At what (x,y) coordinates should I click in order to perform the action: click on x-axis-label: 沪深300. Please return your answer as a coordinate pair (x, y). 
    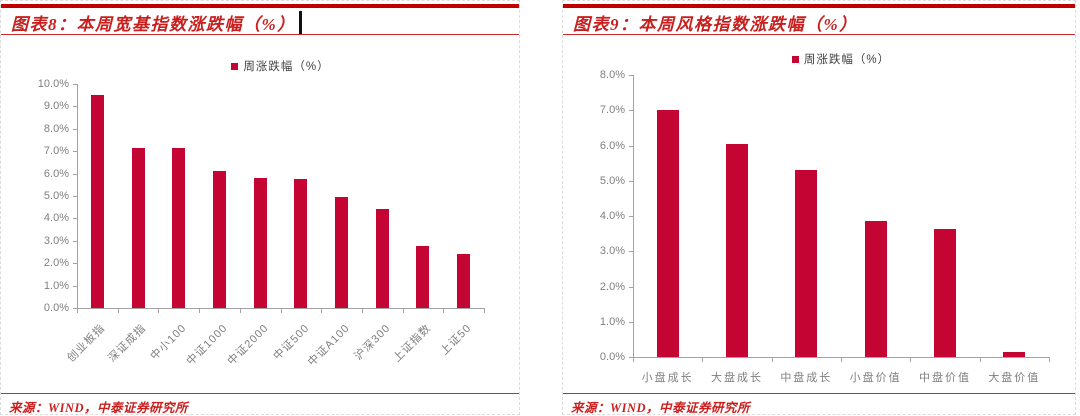
    Looking at the image, I should click on (372, 342).